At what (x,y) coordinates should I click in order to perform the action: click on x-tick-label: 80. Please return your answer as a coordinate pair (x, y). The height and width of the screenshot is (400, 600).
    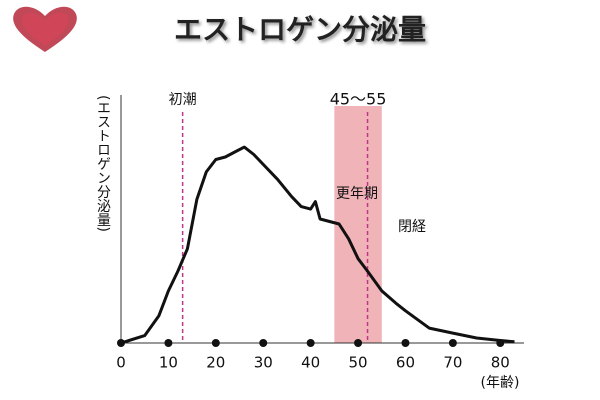
    Looking at the image, I should click on (500, 363).